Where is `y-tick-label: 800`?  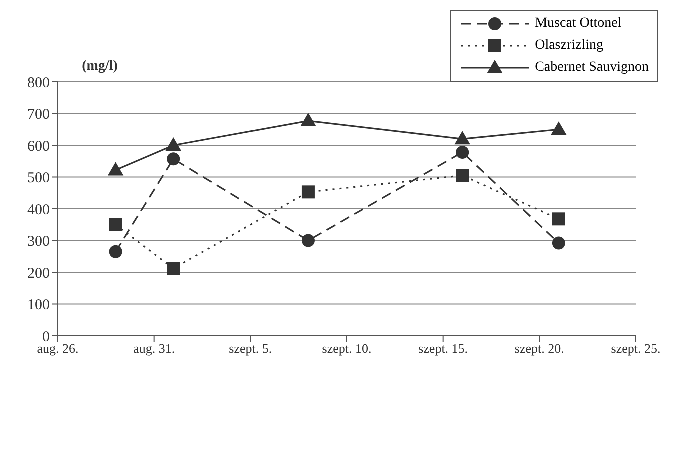 y-tick-label: 800 is located at coordinates (39, 83).